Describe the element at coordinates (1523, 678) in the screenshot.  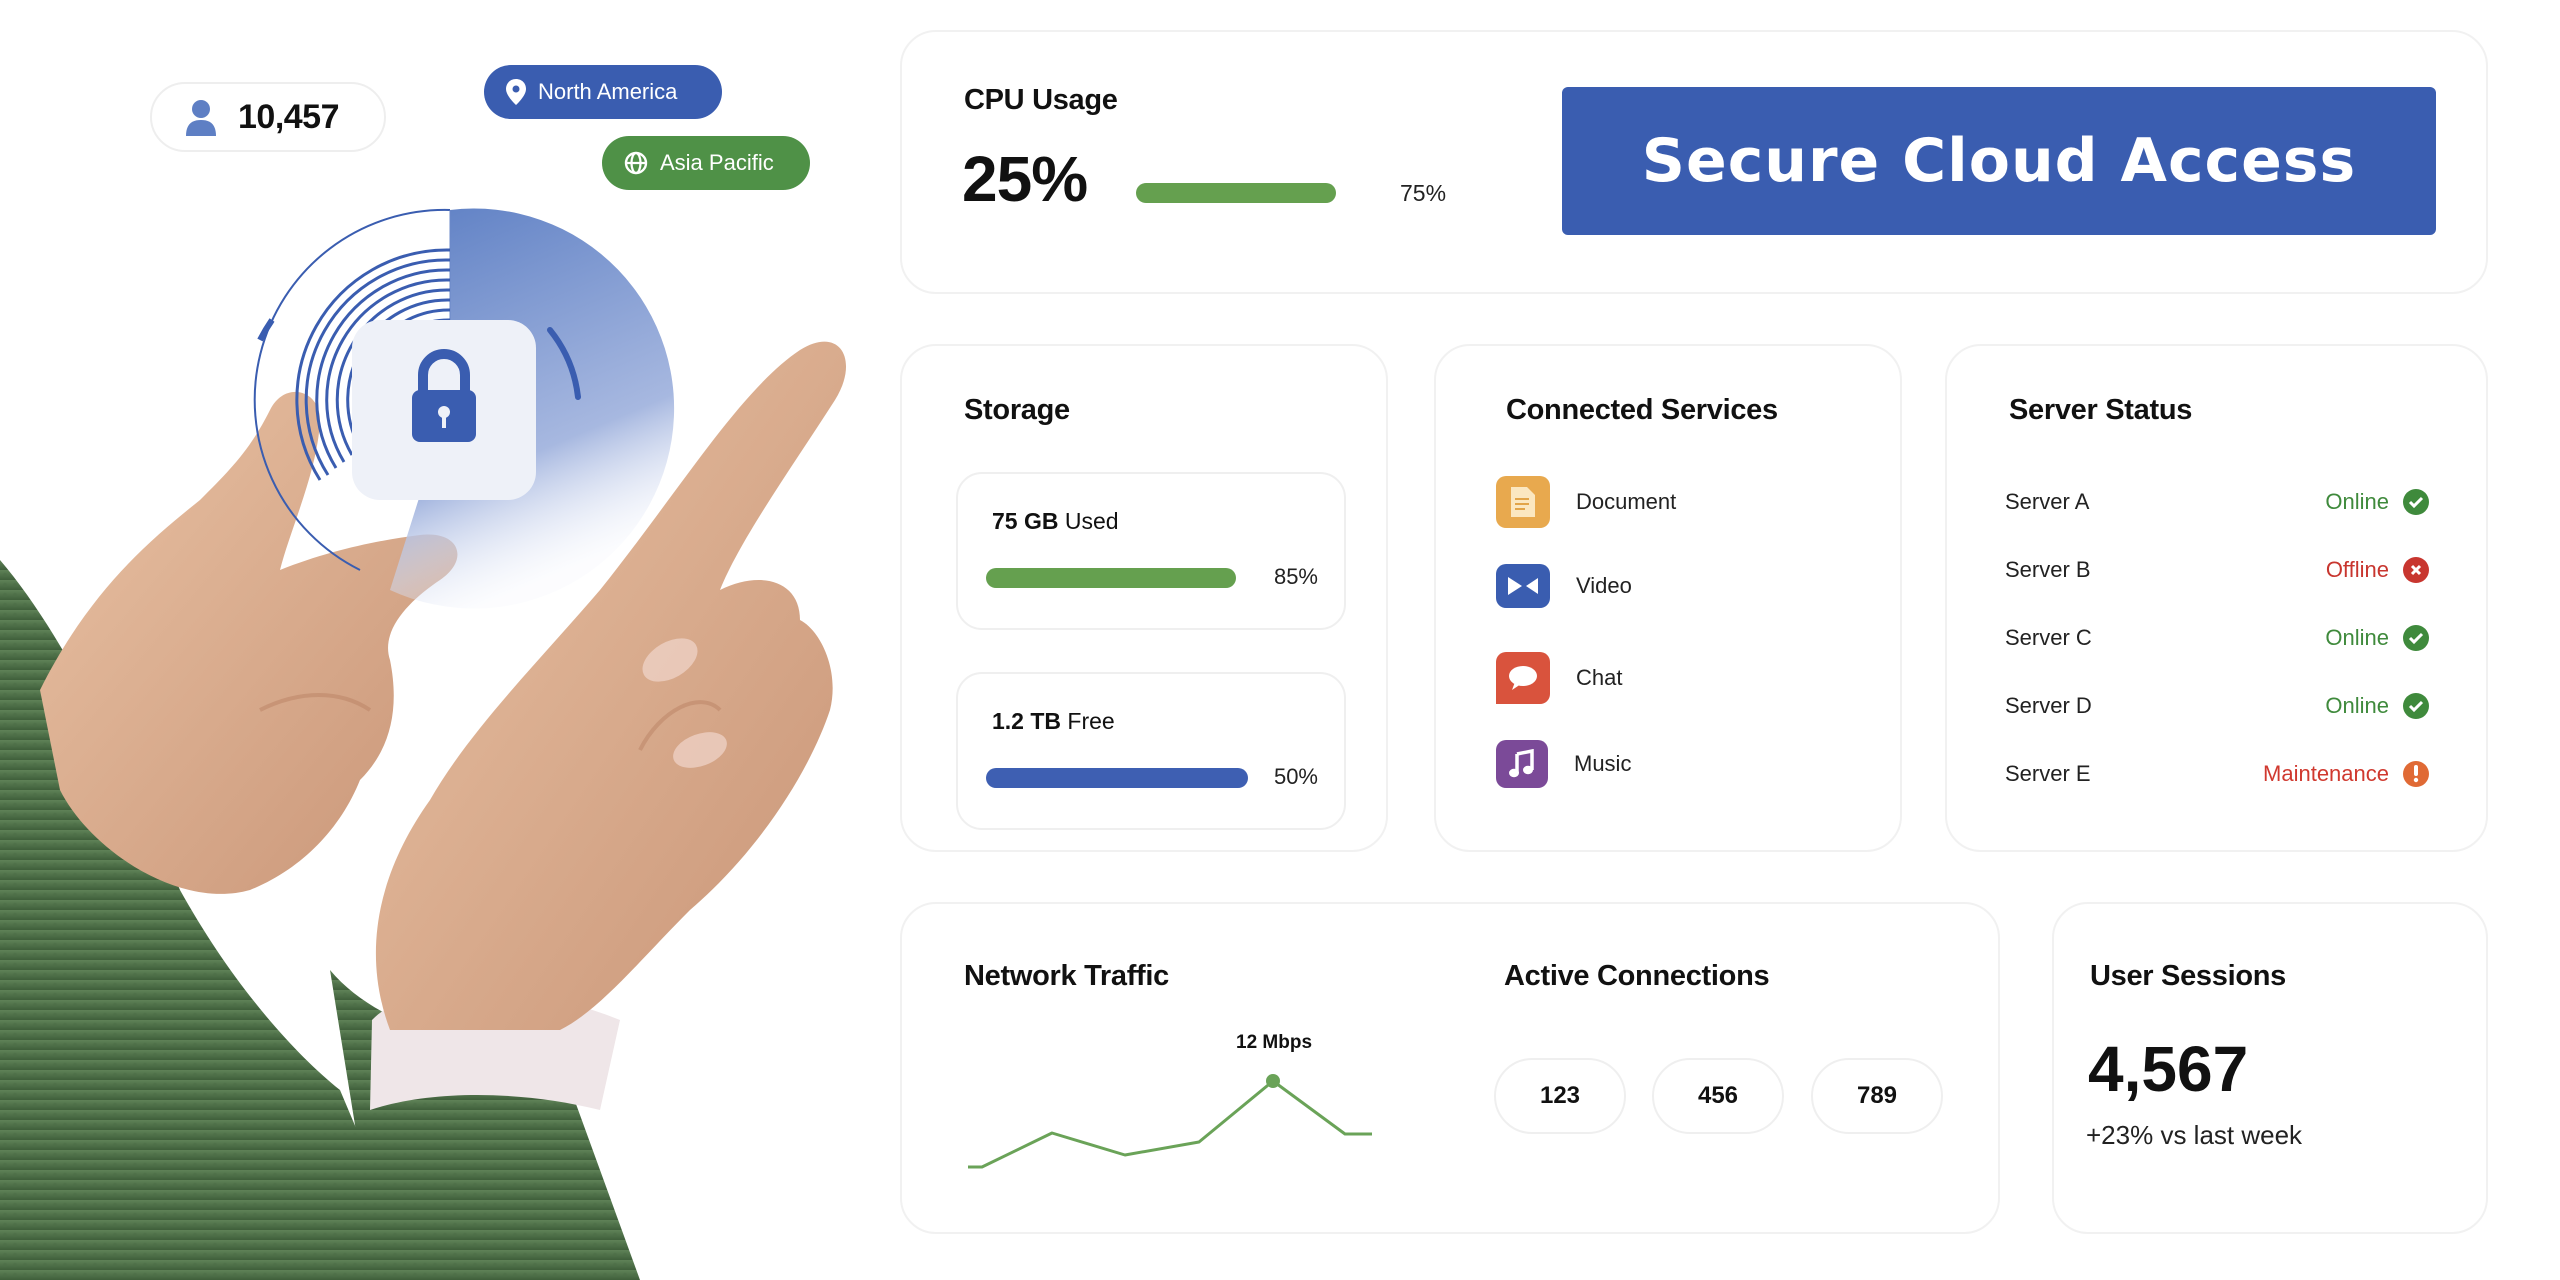
I see `chat-icon` at that location.